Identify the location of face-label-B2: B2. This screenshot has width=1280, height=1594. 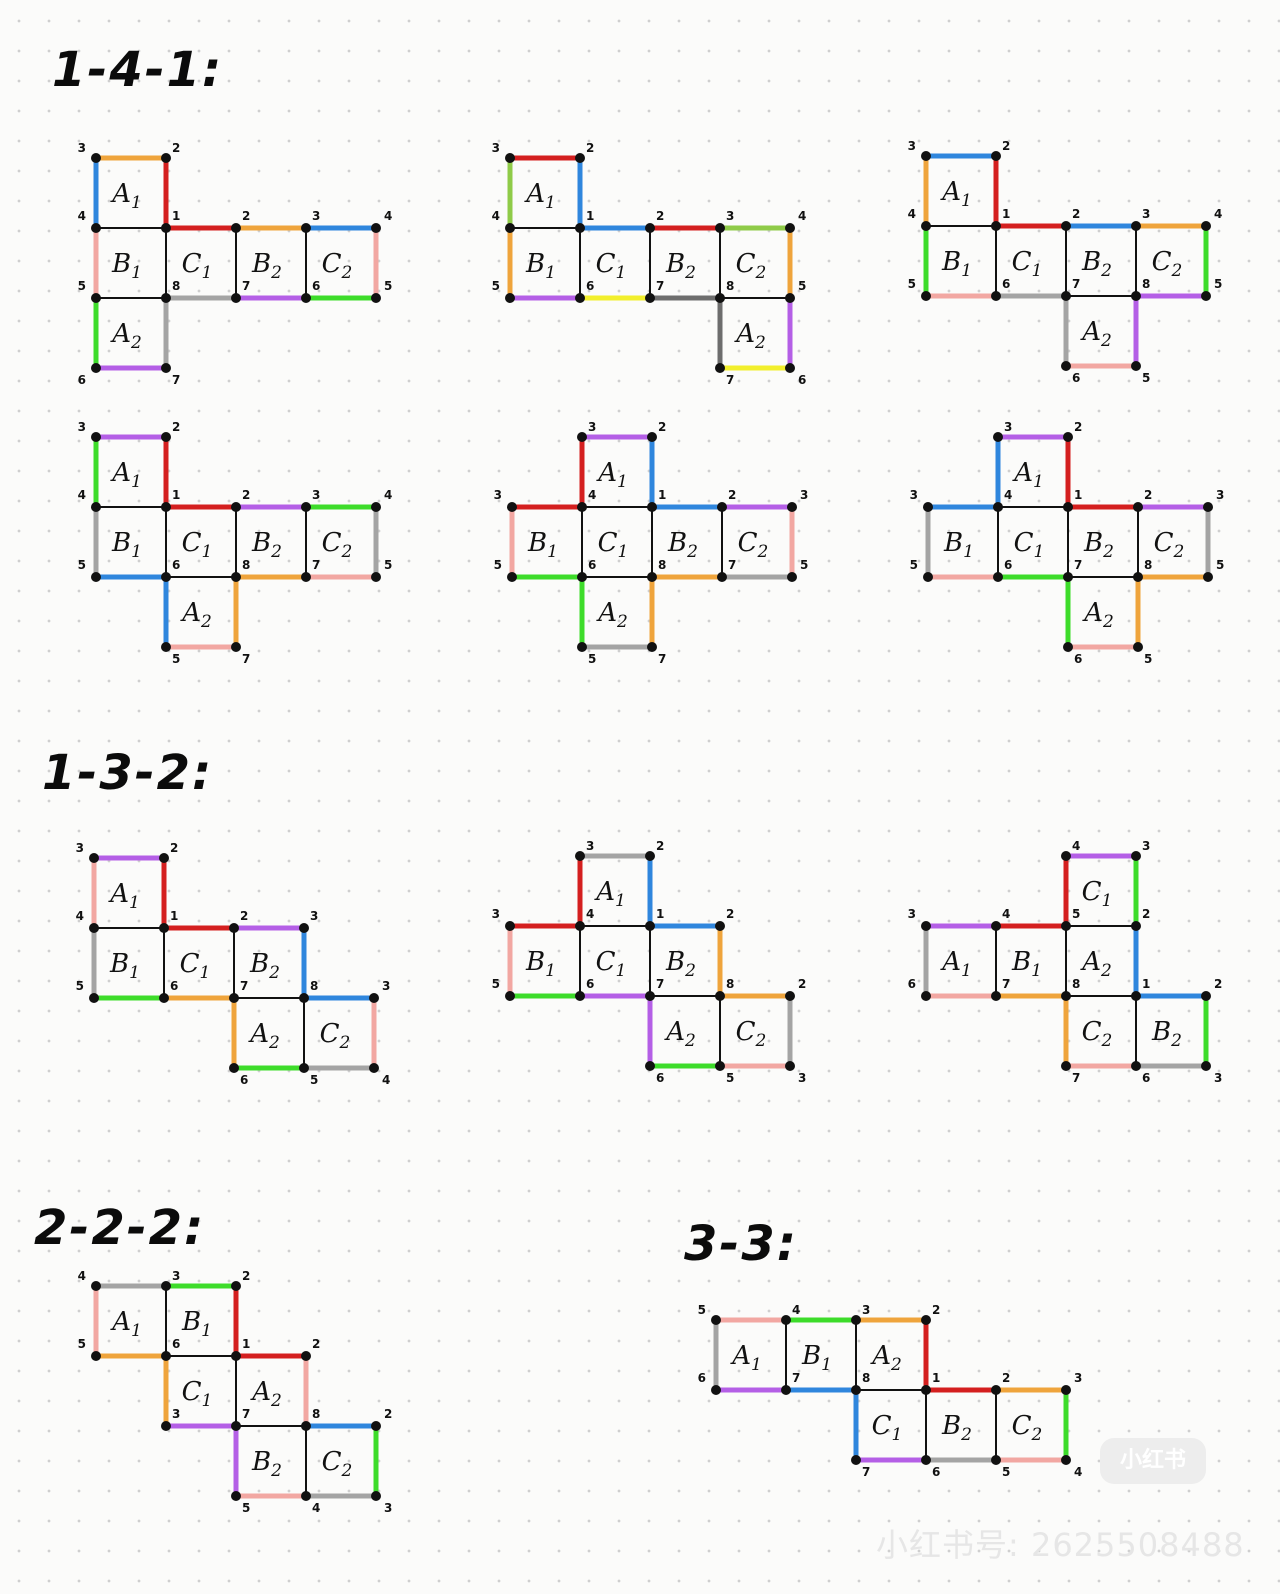
(680, 964).